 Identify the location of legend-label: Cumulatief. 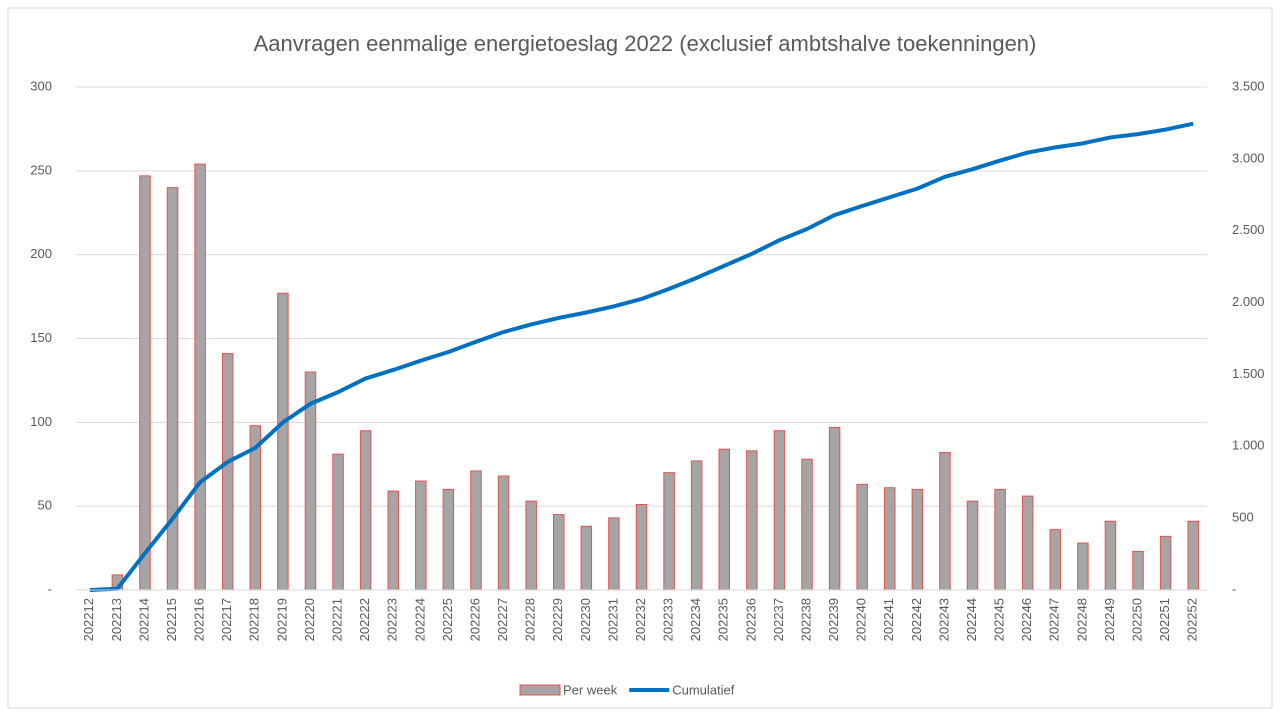
(703, 689).